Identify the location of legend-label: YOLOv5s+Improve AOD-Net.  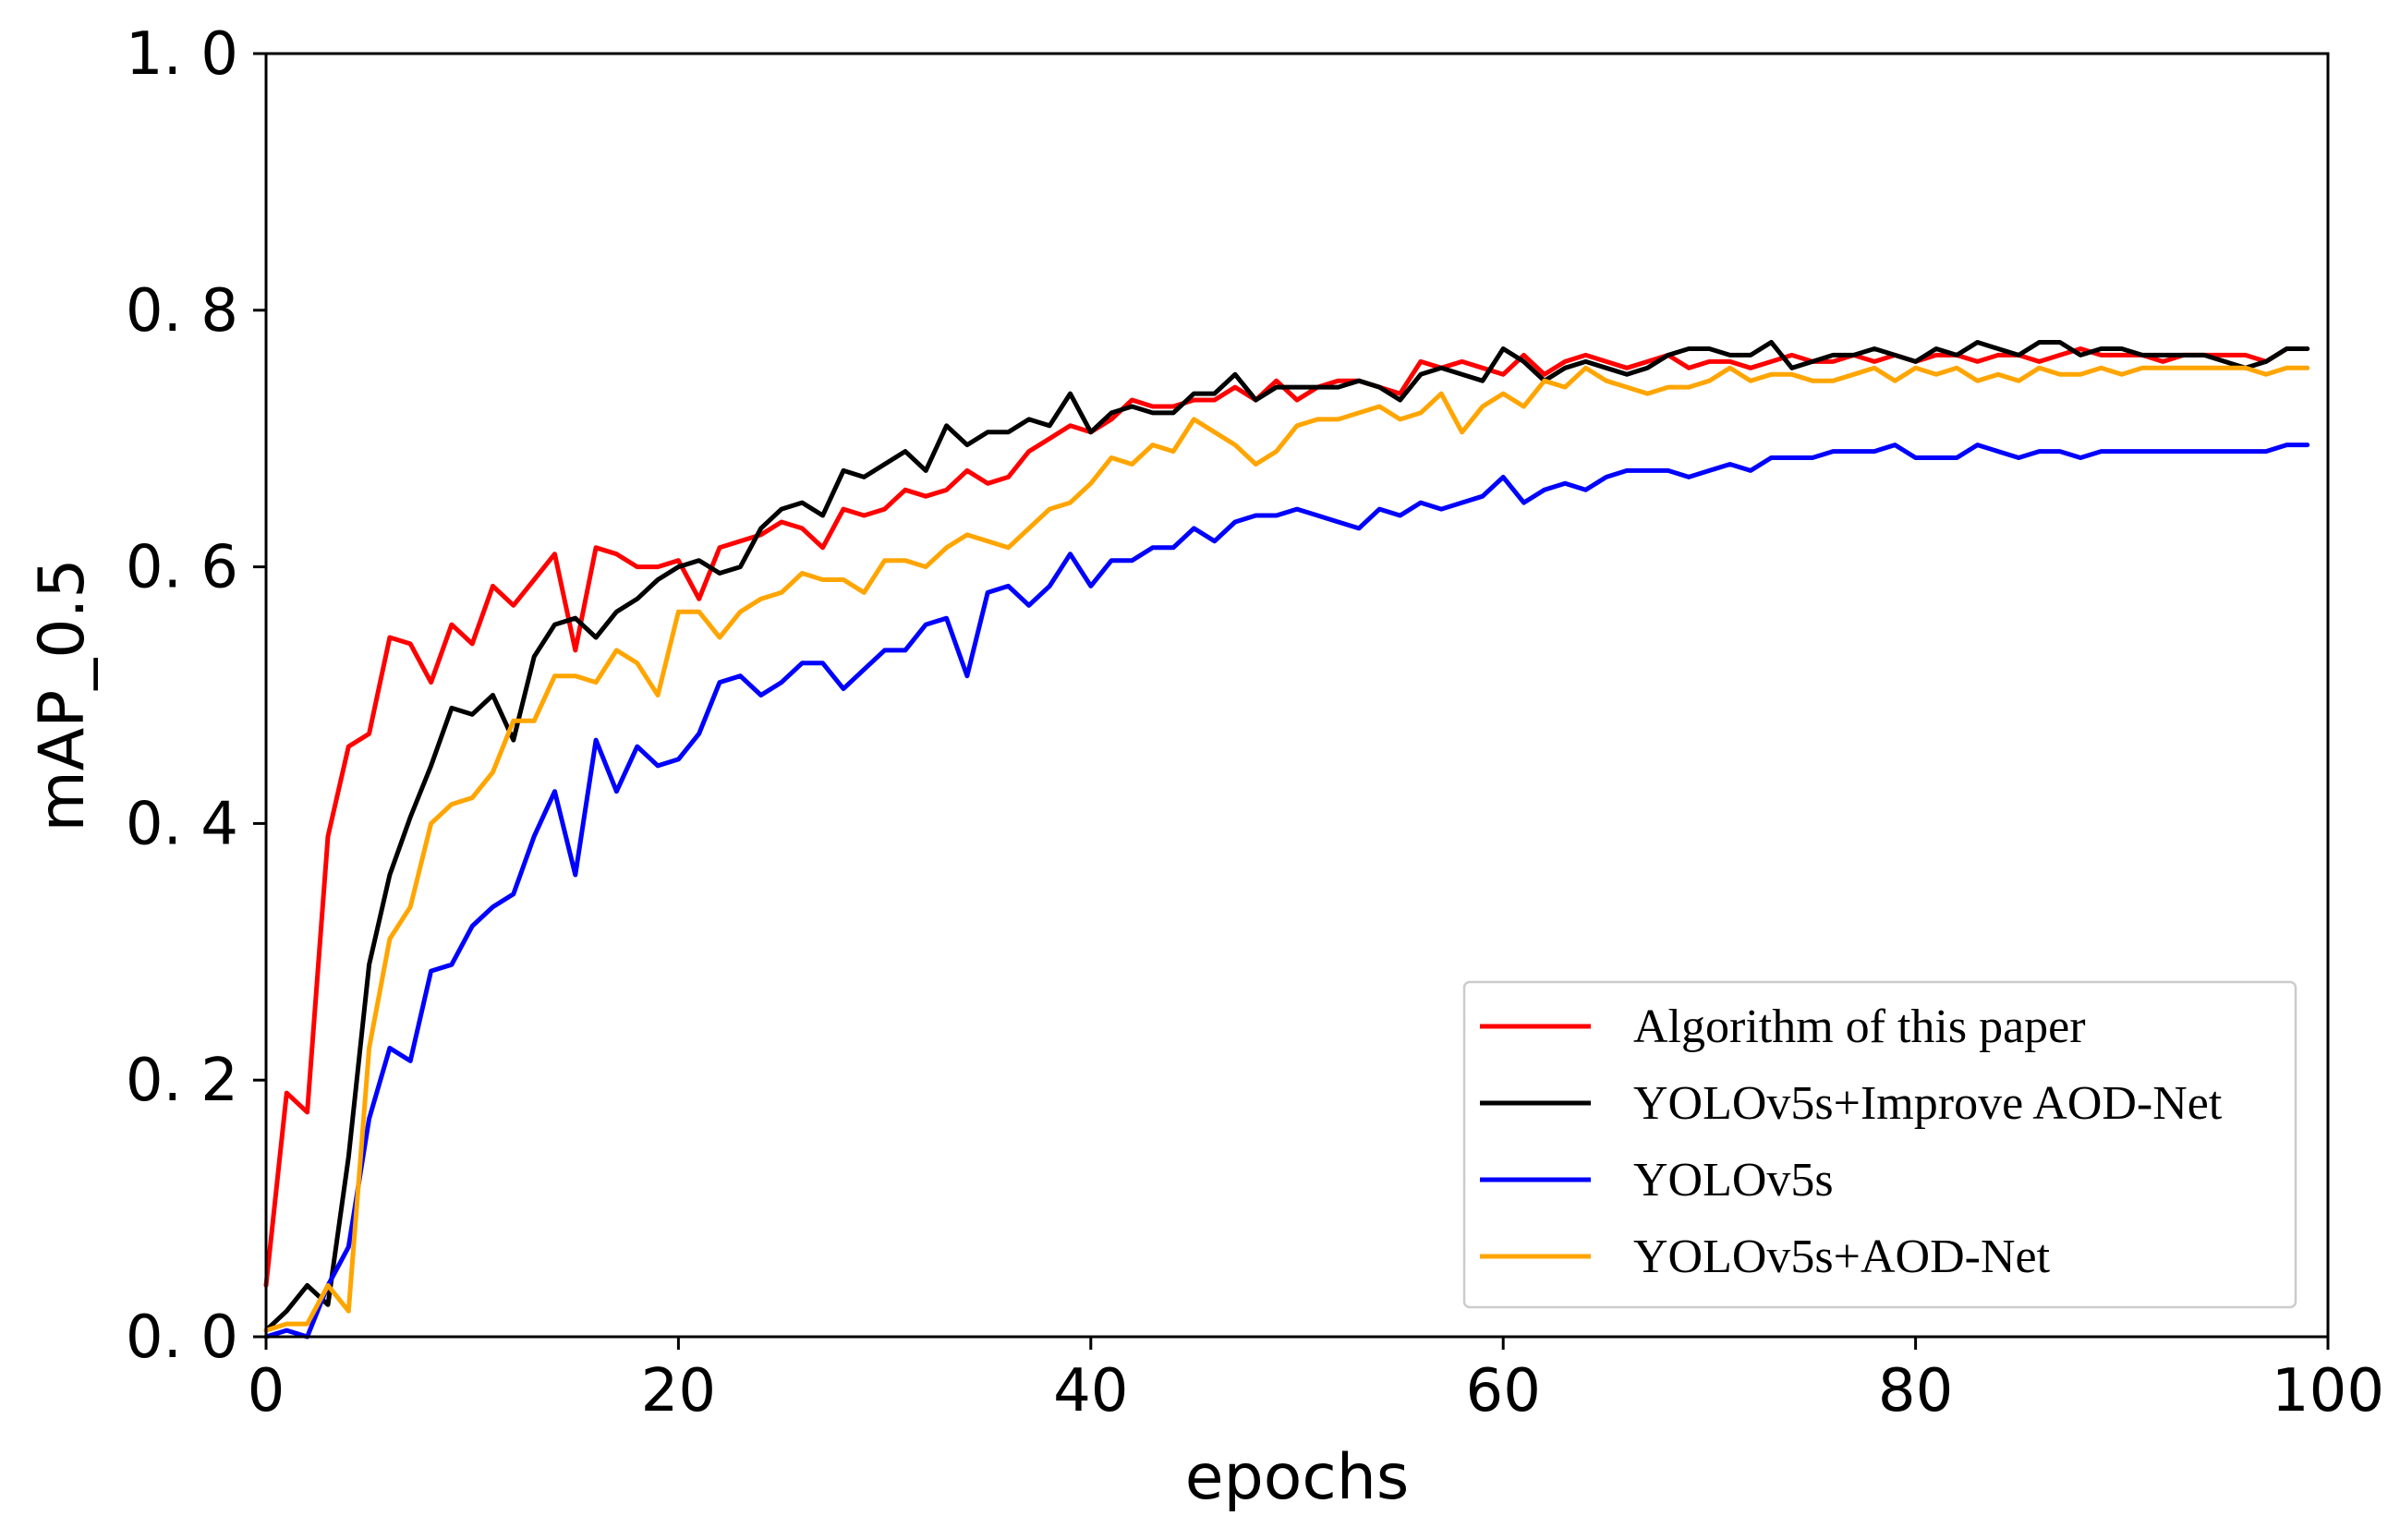
(1928, 1104).